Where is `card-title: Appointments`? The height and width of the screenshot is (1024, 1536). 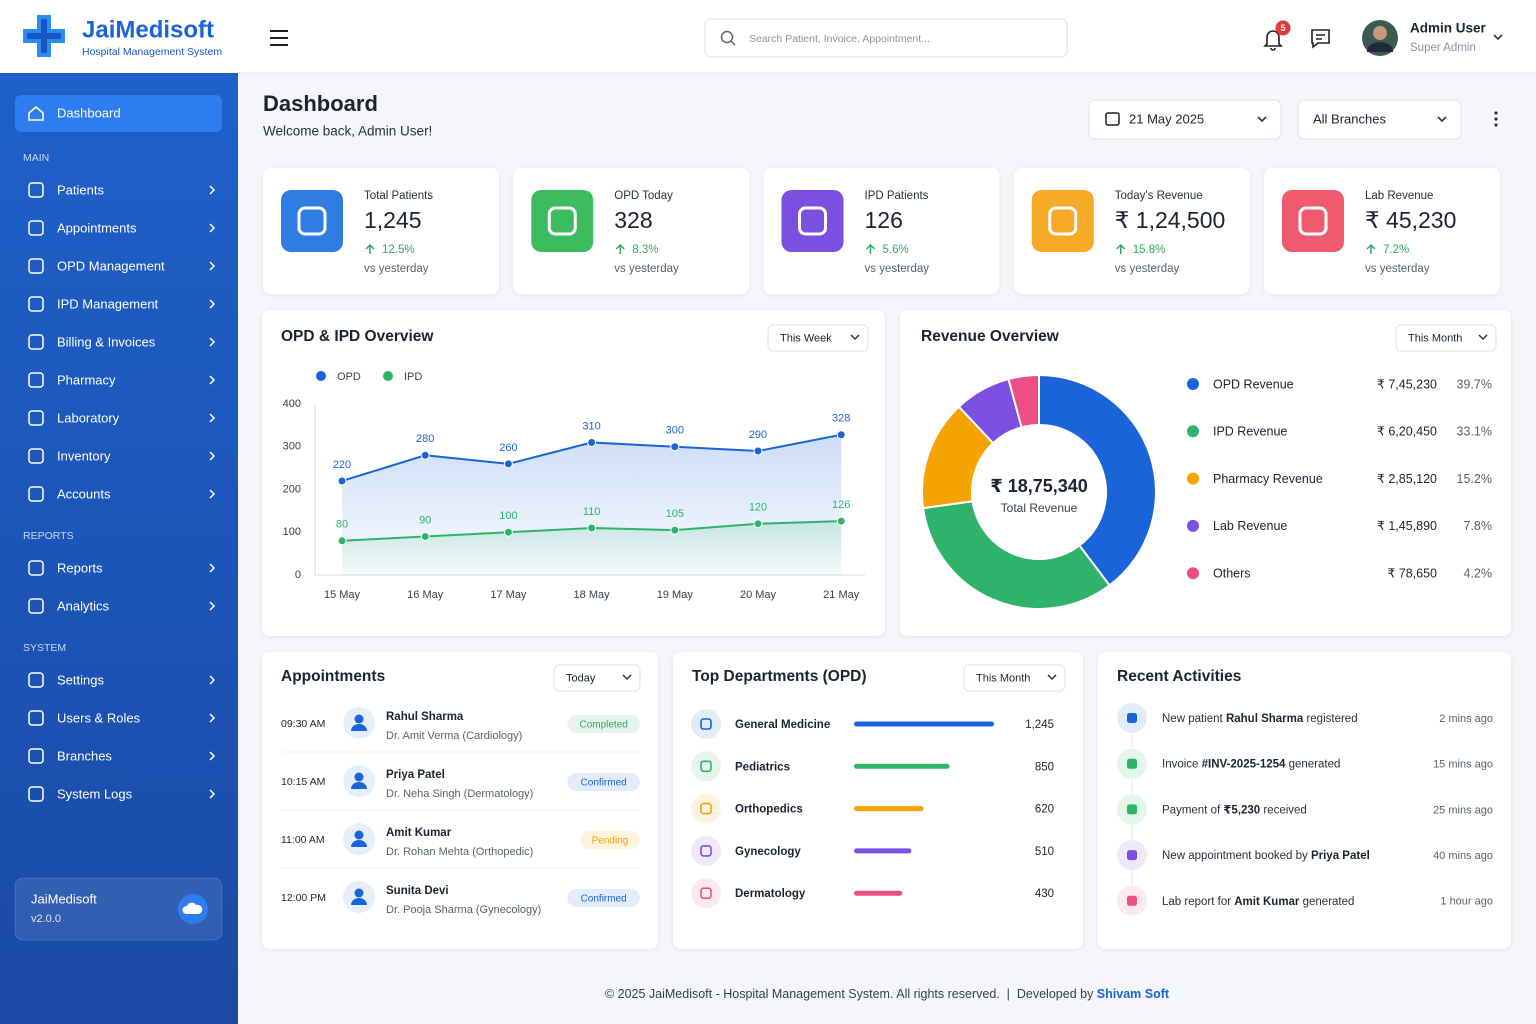
card-title: Appointments is located at coordinates (333, 676).